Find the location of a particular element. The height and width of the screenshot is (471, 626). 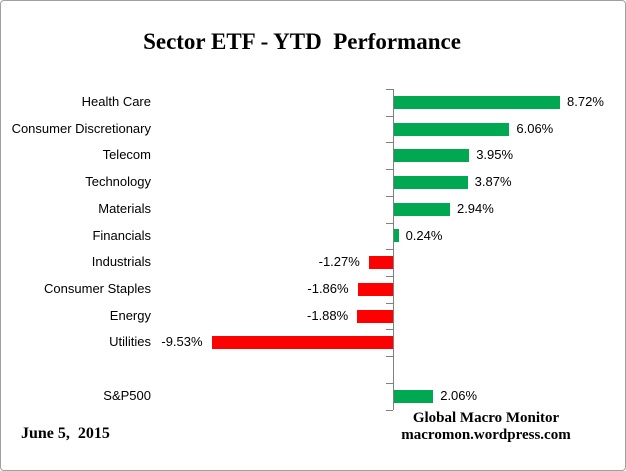

value-label: -9.53% is located at coordinates (182, 342).